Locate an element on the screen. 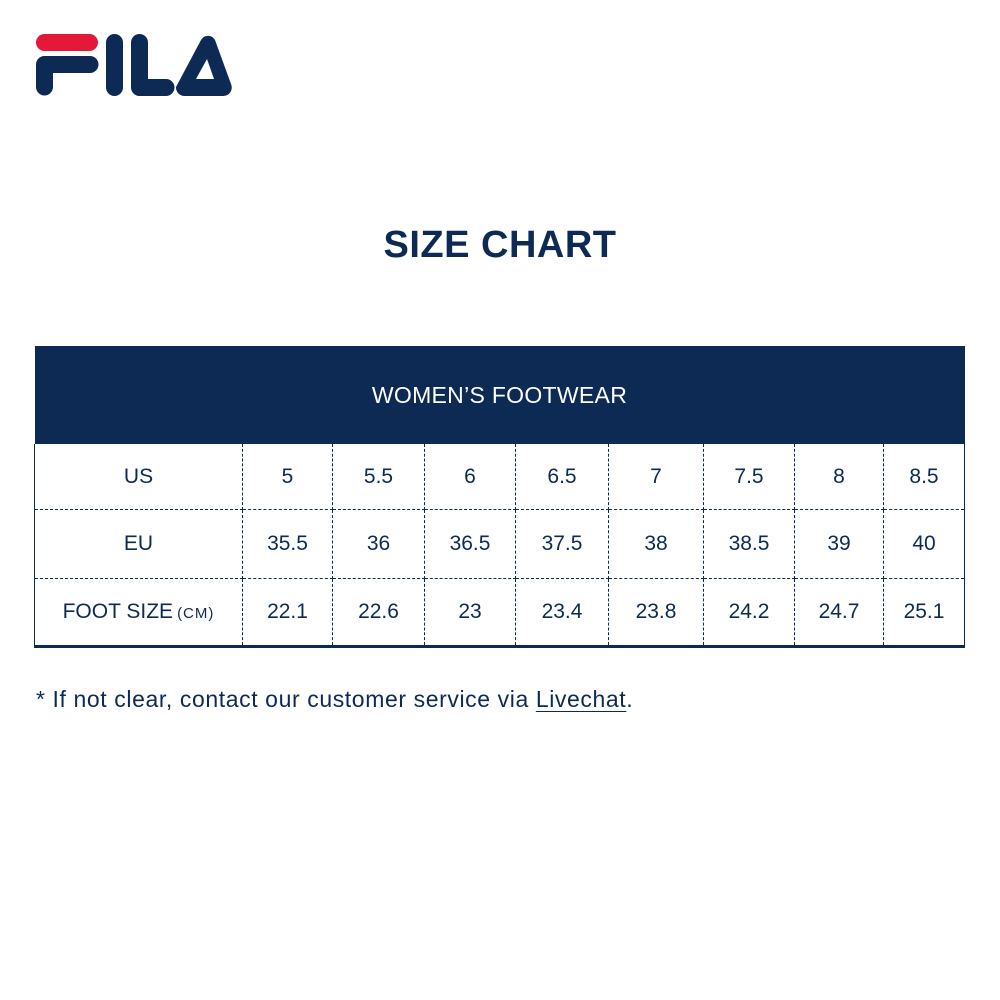 This screenshot has height=1000, width=1000. table-header: WOMEN’S FOOTWEAR is located at coordinates (499, 395).